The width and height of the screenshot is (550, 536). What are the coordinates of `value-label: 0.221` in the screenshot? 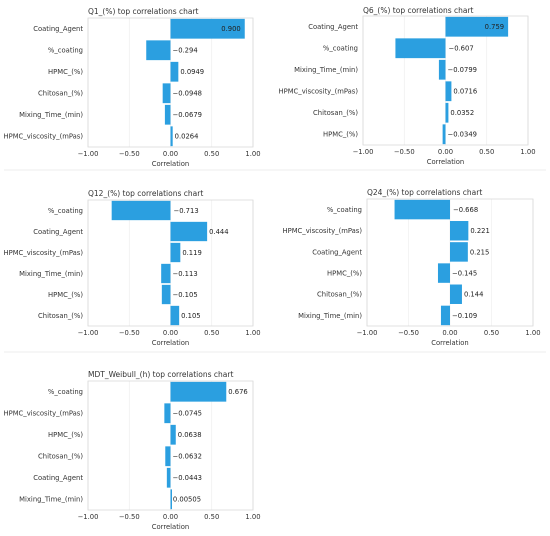 It's located at (479, 231).